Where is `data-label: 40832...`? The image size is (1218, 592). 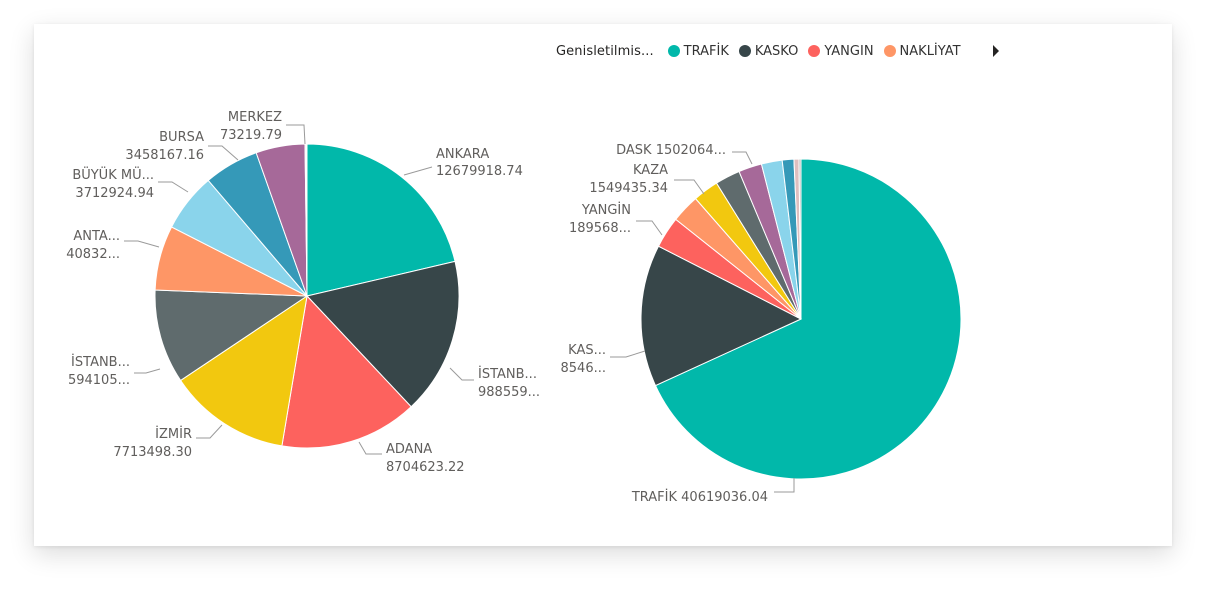 data-label: 40832... is located at coordinates (93, 254).